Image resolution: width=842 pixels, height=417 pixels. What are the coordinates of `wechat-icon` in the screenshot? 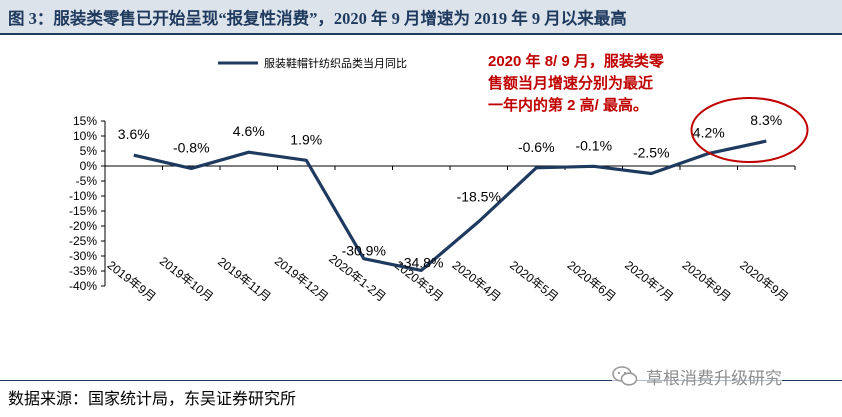 It's located at (625, 376).